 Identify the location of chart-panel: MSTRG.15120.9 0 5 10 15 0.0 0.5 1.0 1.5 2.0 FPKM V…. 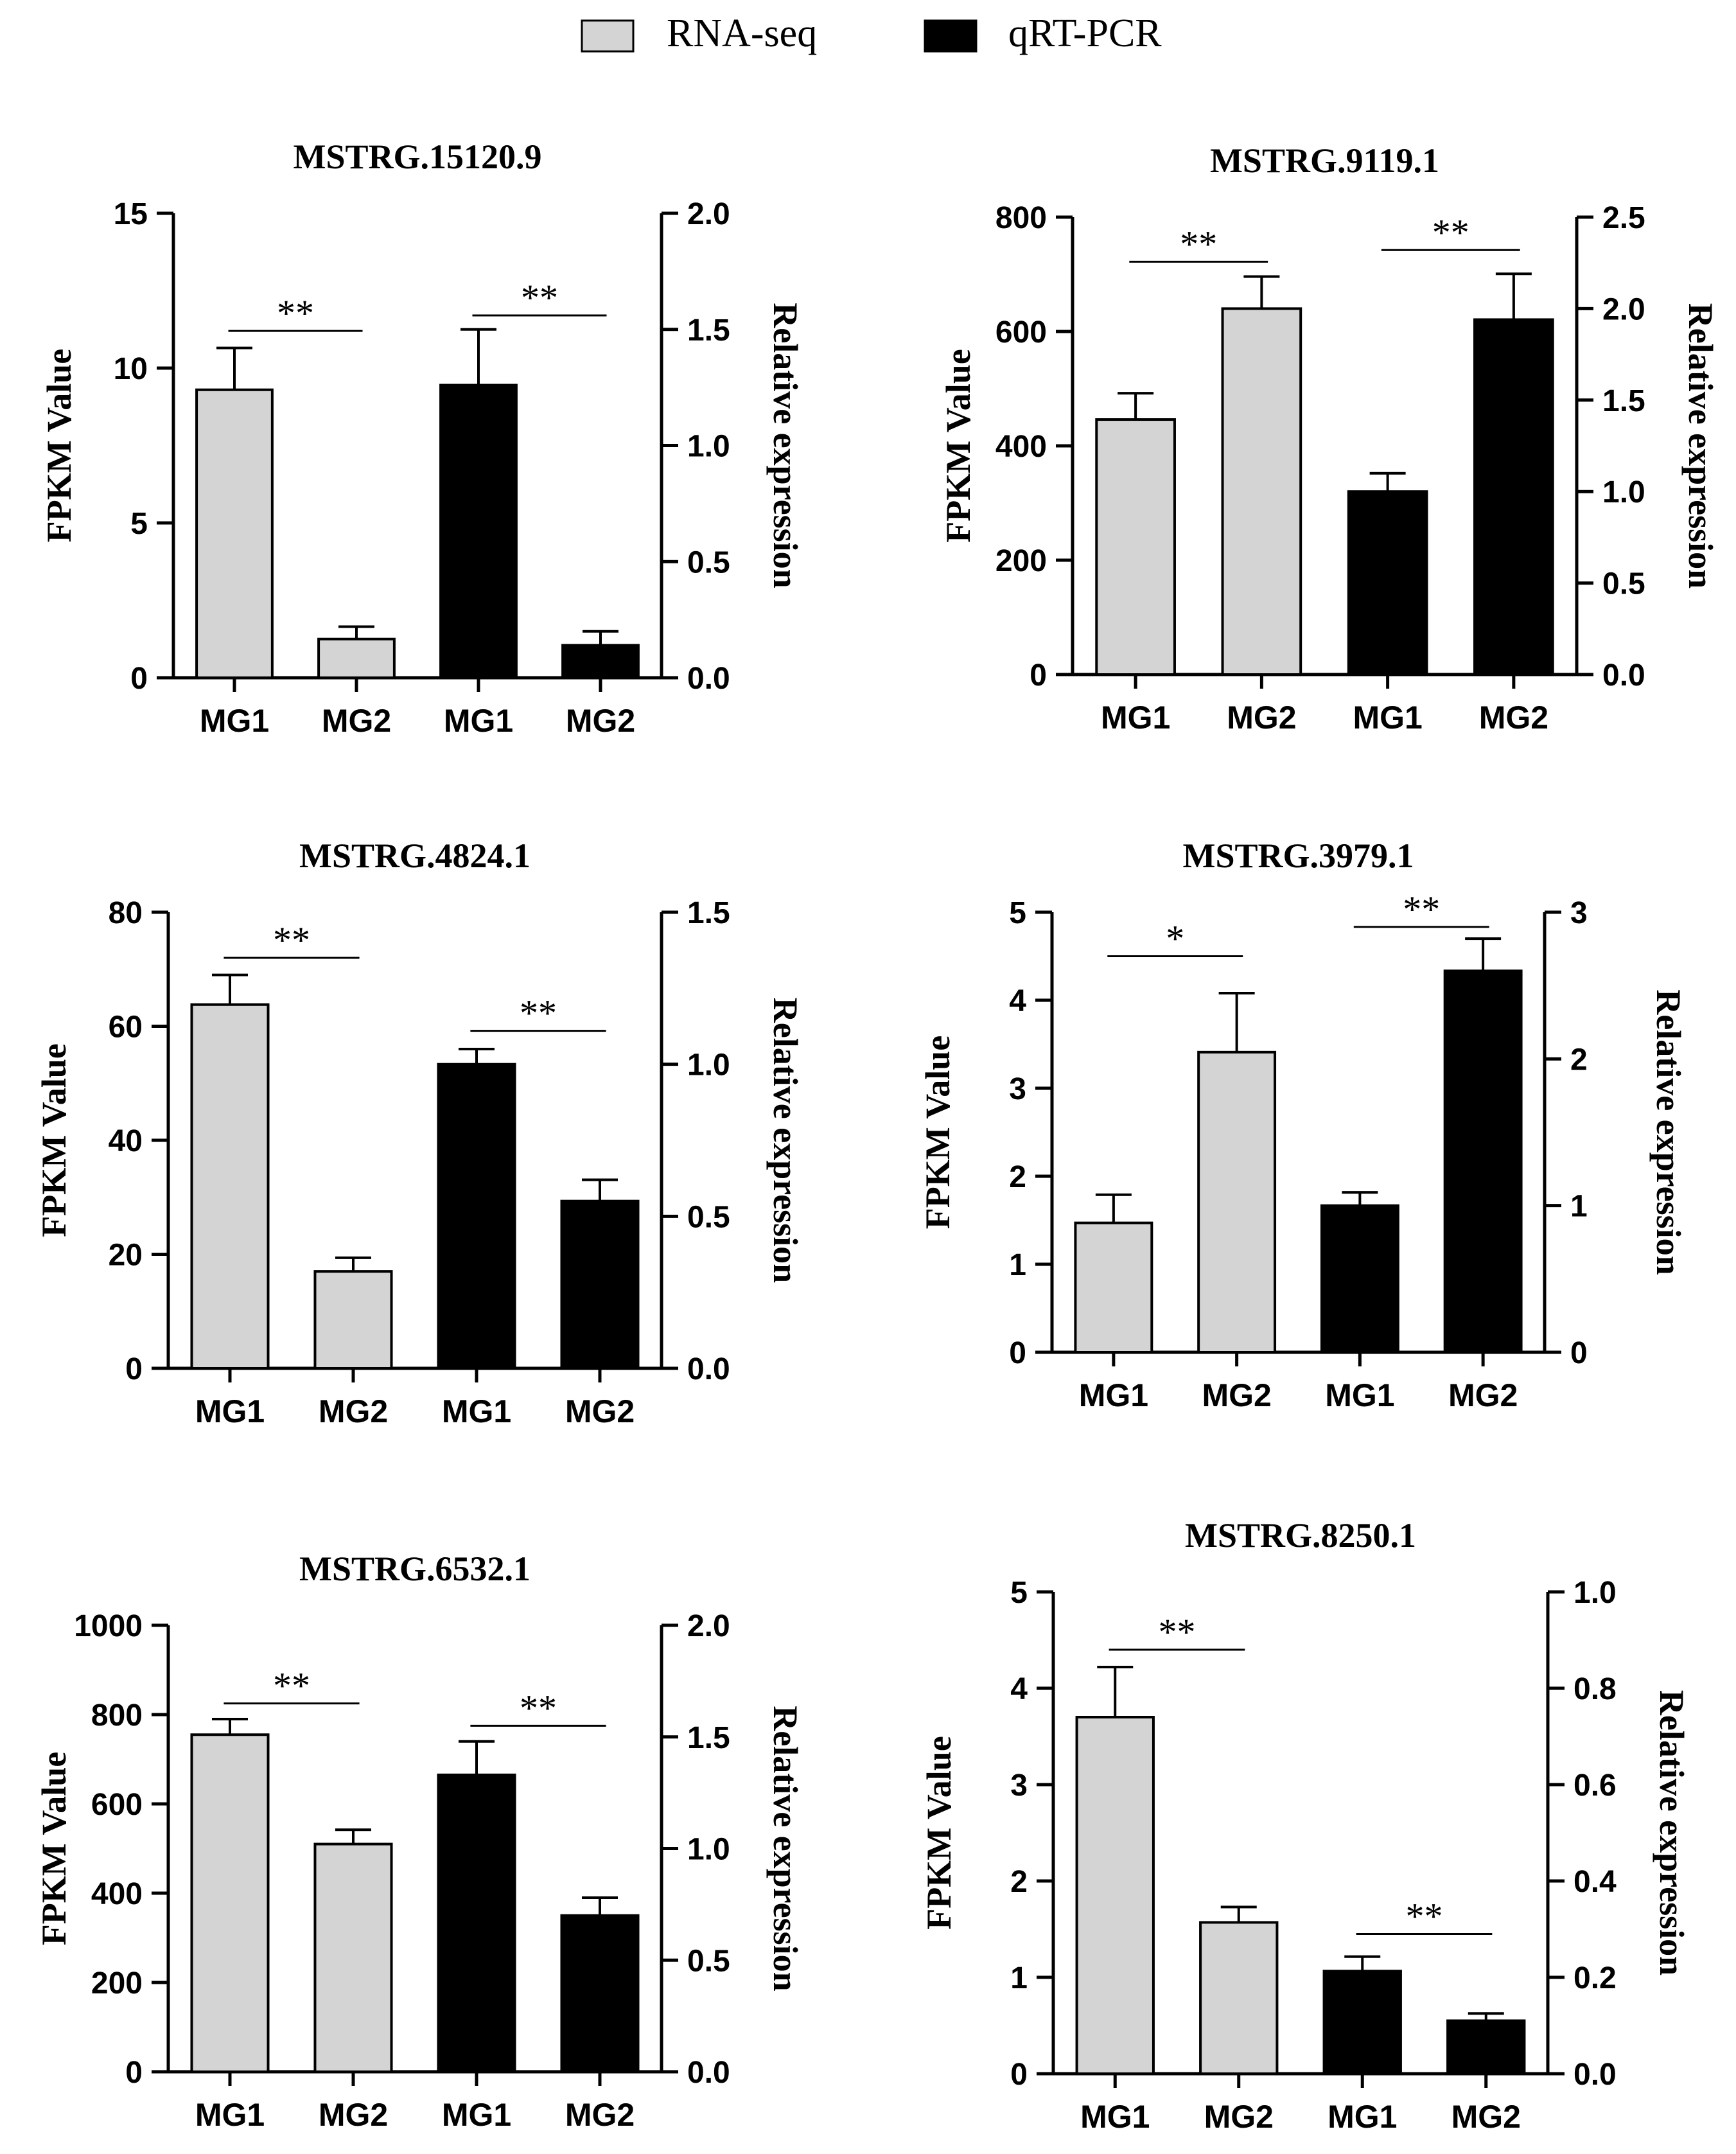
(422, 438).